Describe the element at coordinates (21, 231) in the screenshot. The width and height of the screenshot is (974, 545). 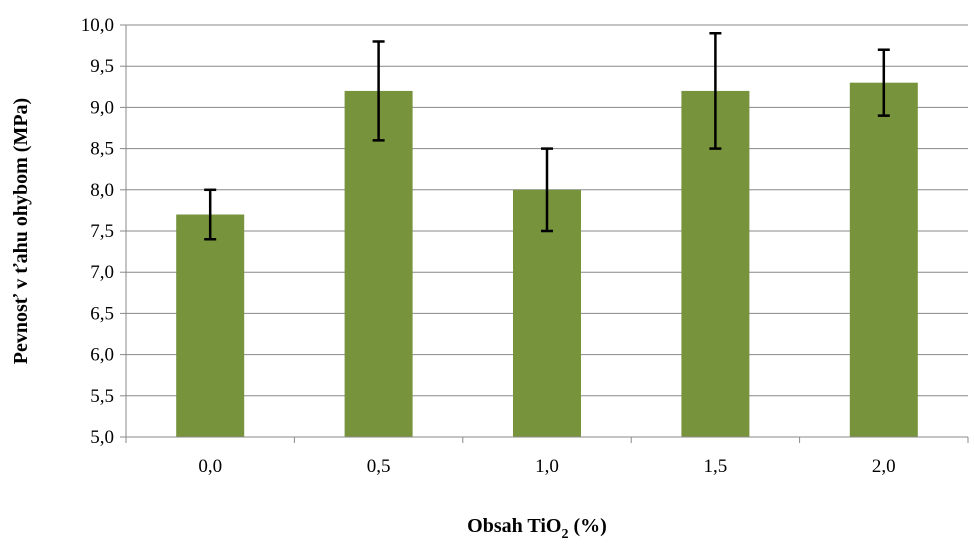
I see `y-axis-title: Pevnosť v ťahu ohybom (MPa)` at that location.